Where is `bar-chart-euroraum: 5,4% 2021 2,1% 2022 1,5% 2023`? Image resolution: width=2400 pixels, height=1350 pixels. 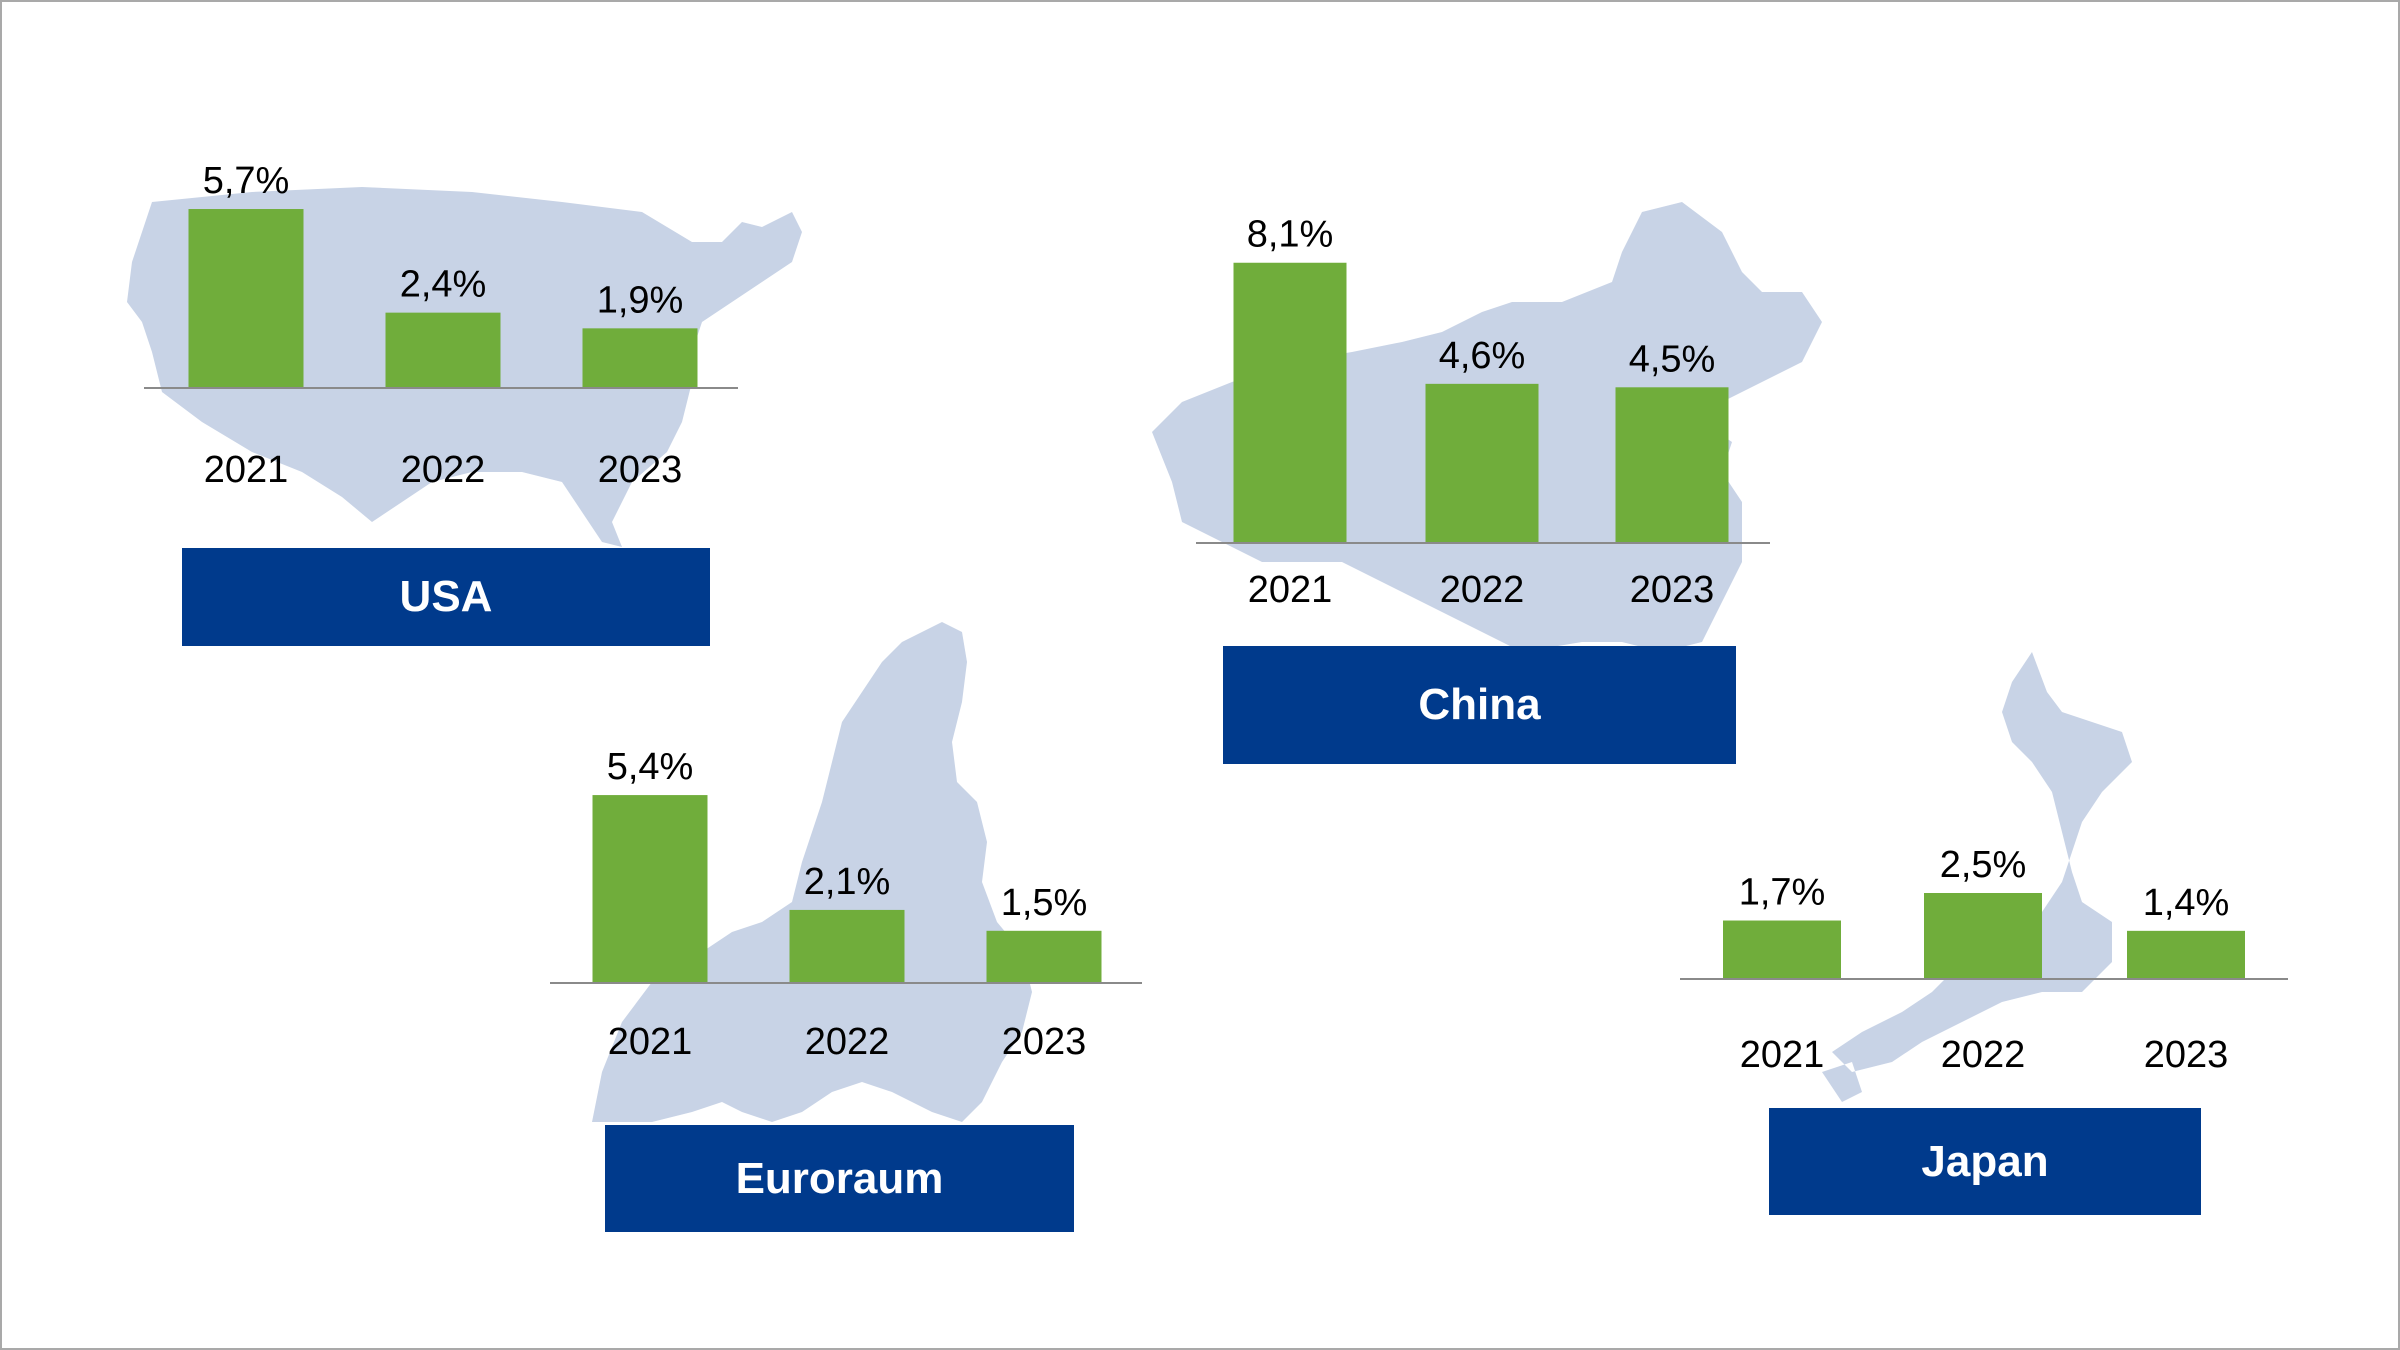 bar-chart-euroraum: 5,4% 2021 2,1% 2022 1,5% 2023 is located at coordinates (846, 904).